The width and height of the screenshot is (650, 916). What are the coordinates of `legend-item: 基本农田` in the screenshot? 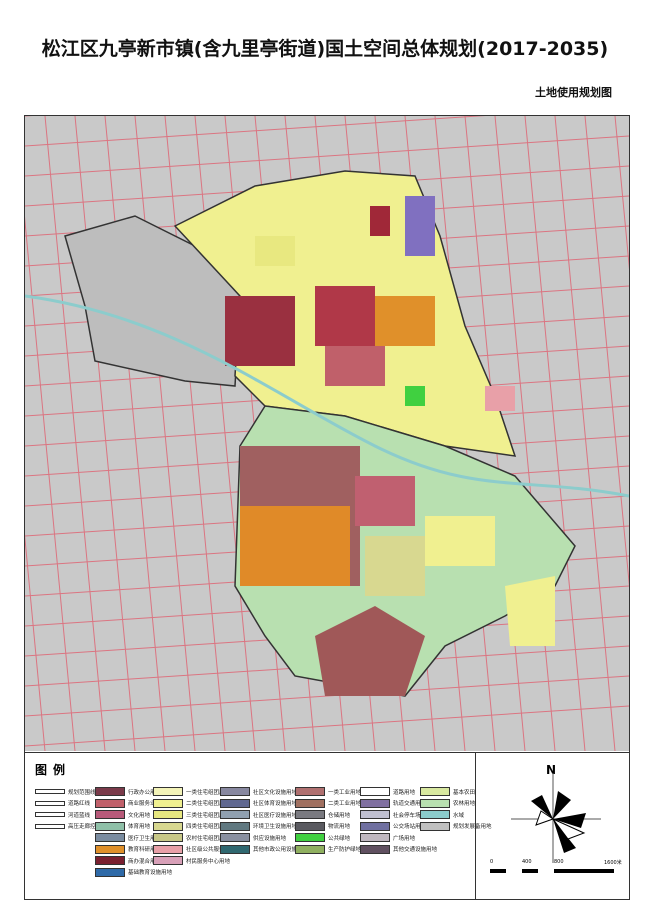 It's located at (456, 792).